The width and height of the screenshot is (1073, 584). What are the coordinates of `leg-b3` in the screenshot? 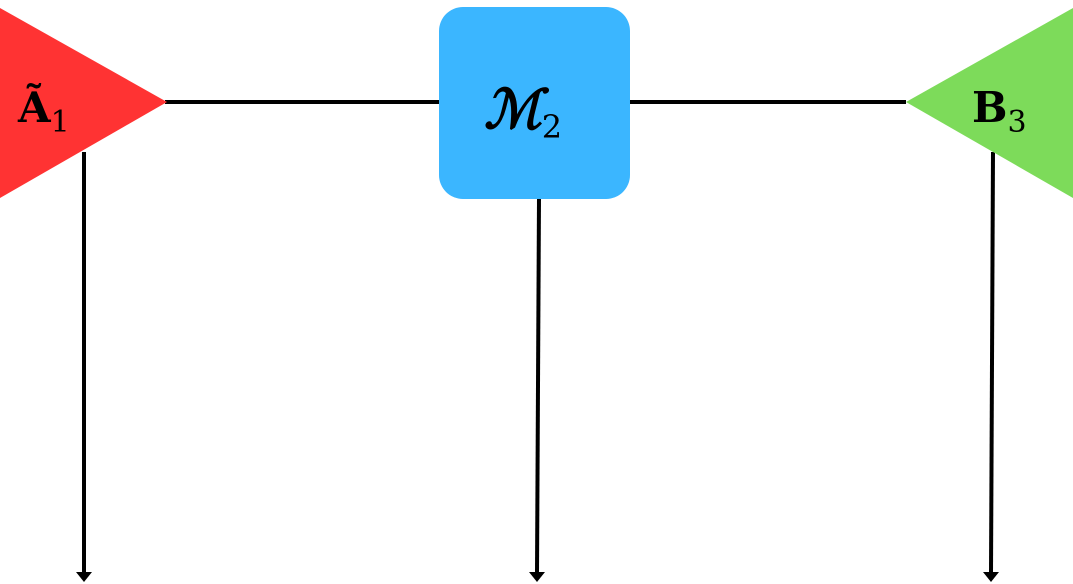 It's located at (992, 362).